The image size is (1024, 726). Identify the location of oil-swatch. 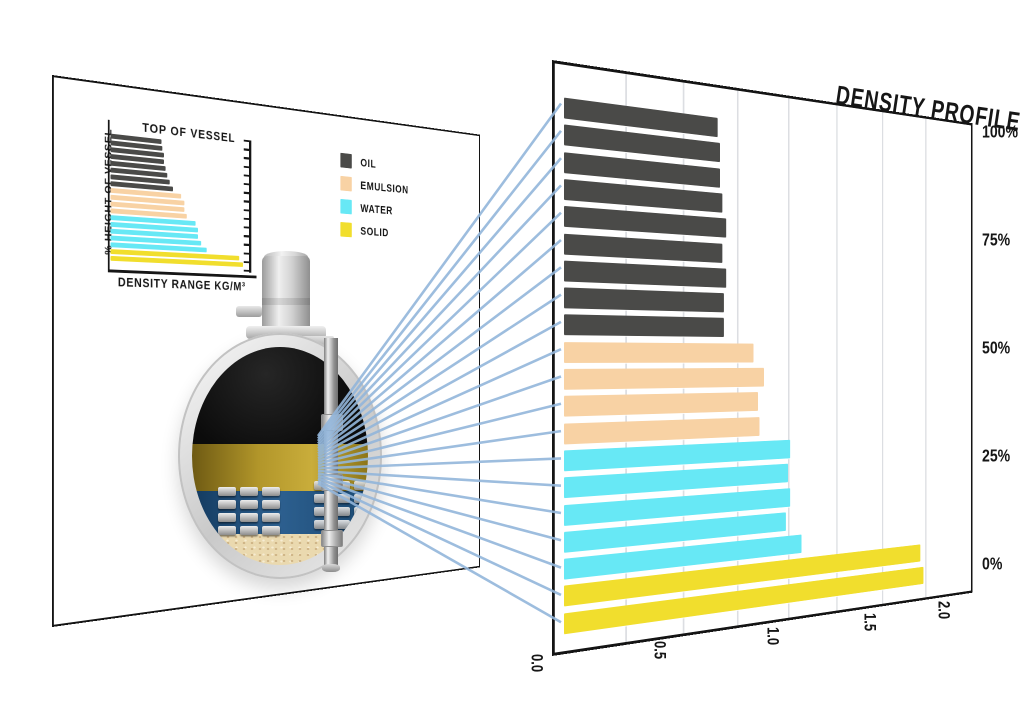
(346, 160).